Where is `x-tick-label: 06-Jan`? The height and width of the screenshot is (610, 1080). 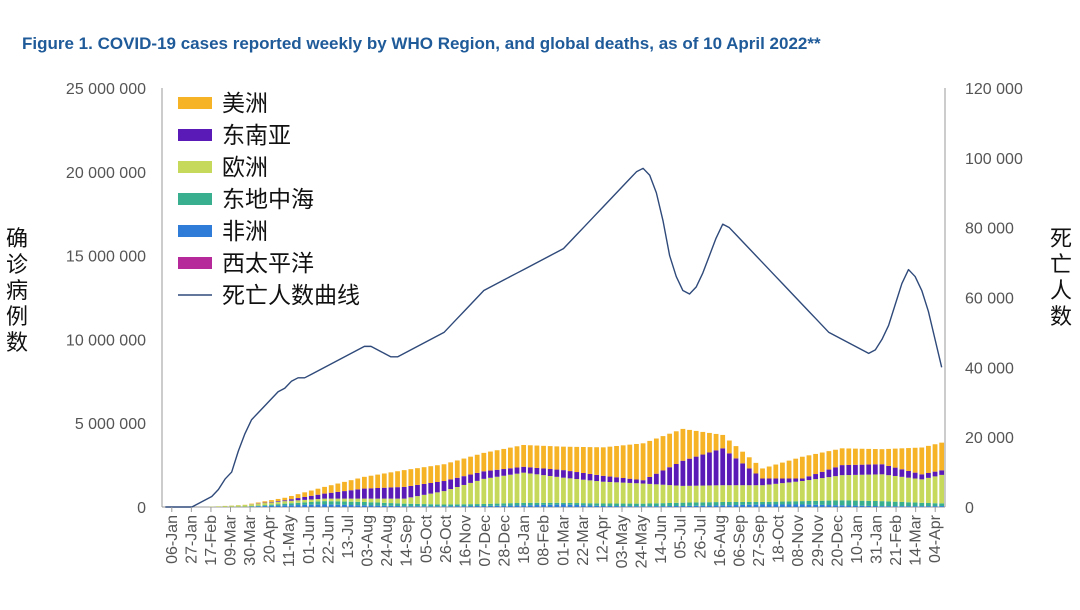
x-tick-label: 06-Jan is located at coordinates (172, 539).